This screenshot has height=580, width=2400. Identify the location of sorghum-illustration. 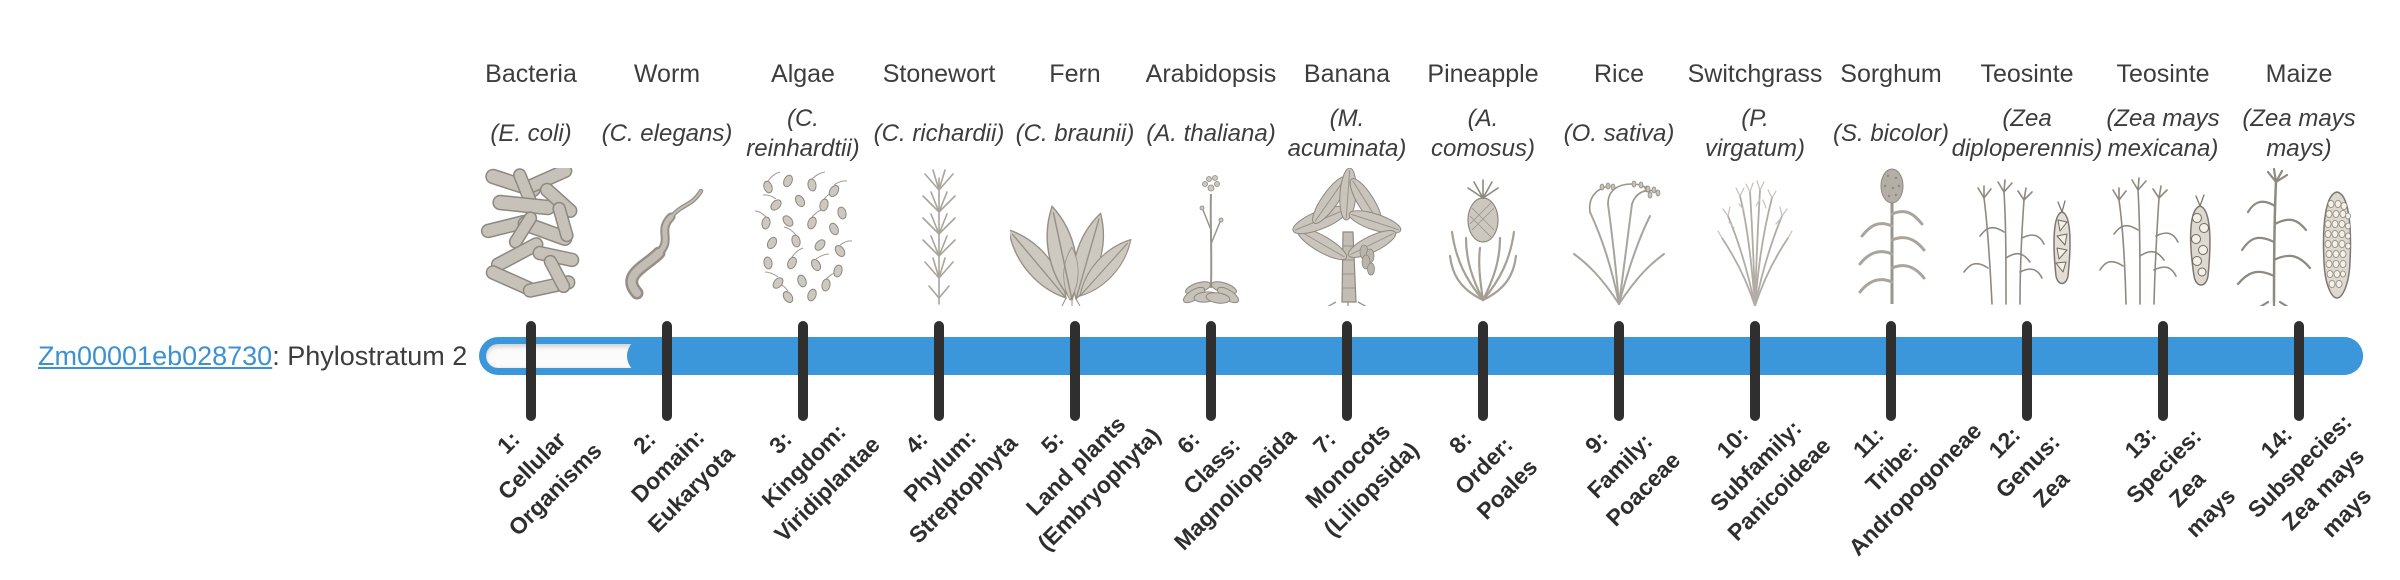
(1891, 236).